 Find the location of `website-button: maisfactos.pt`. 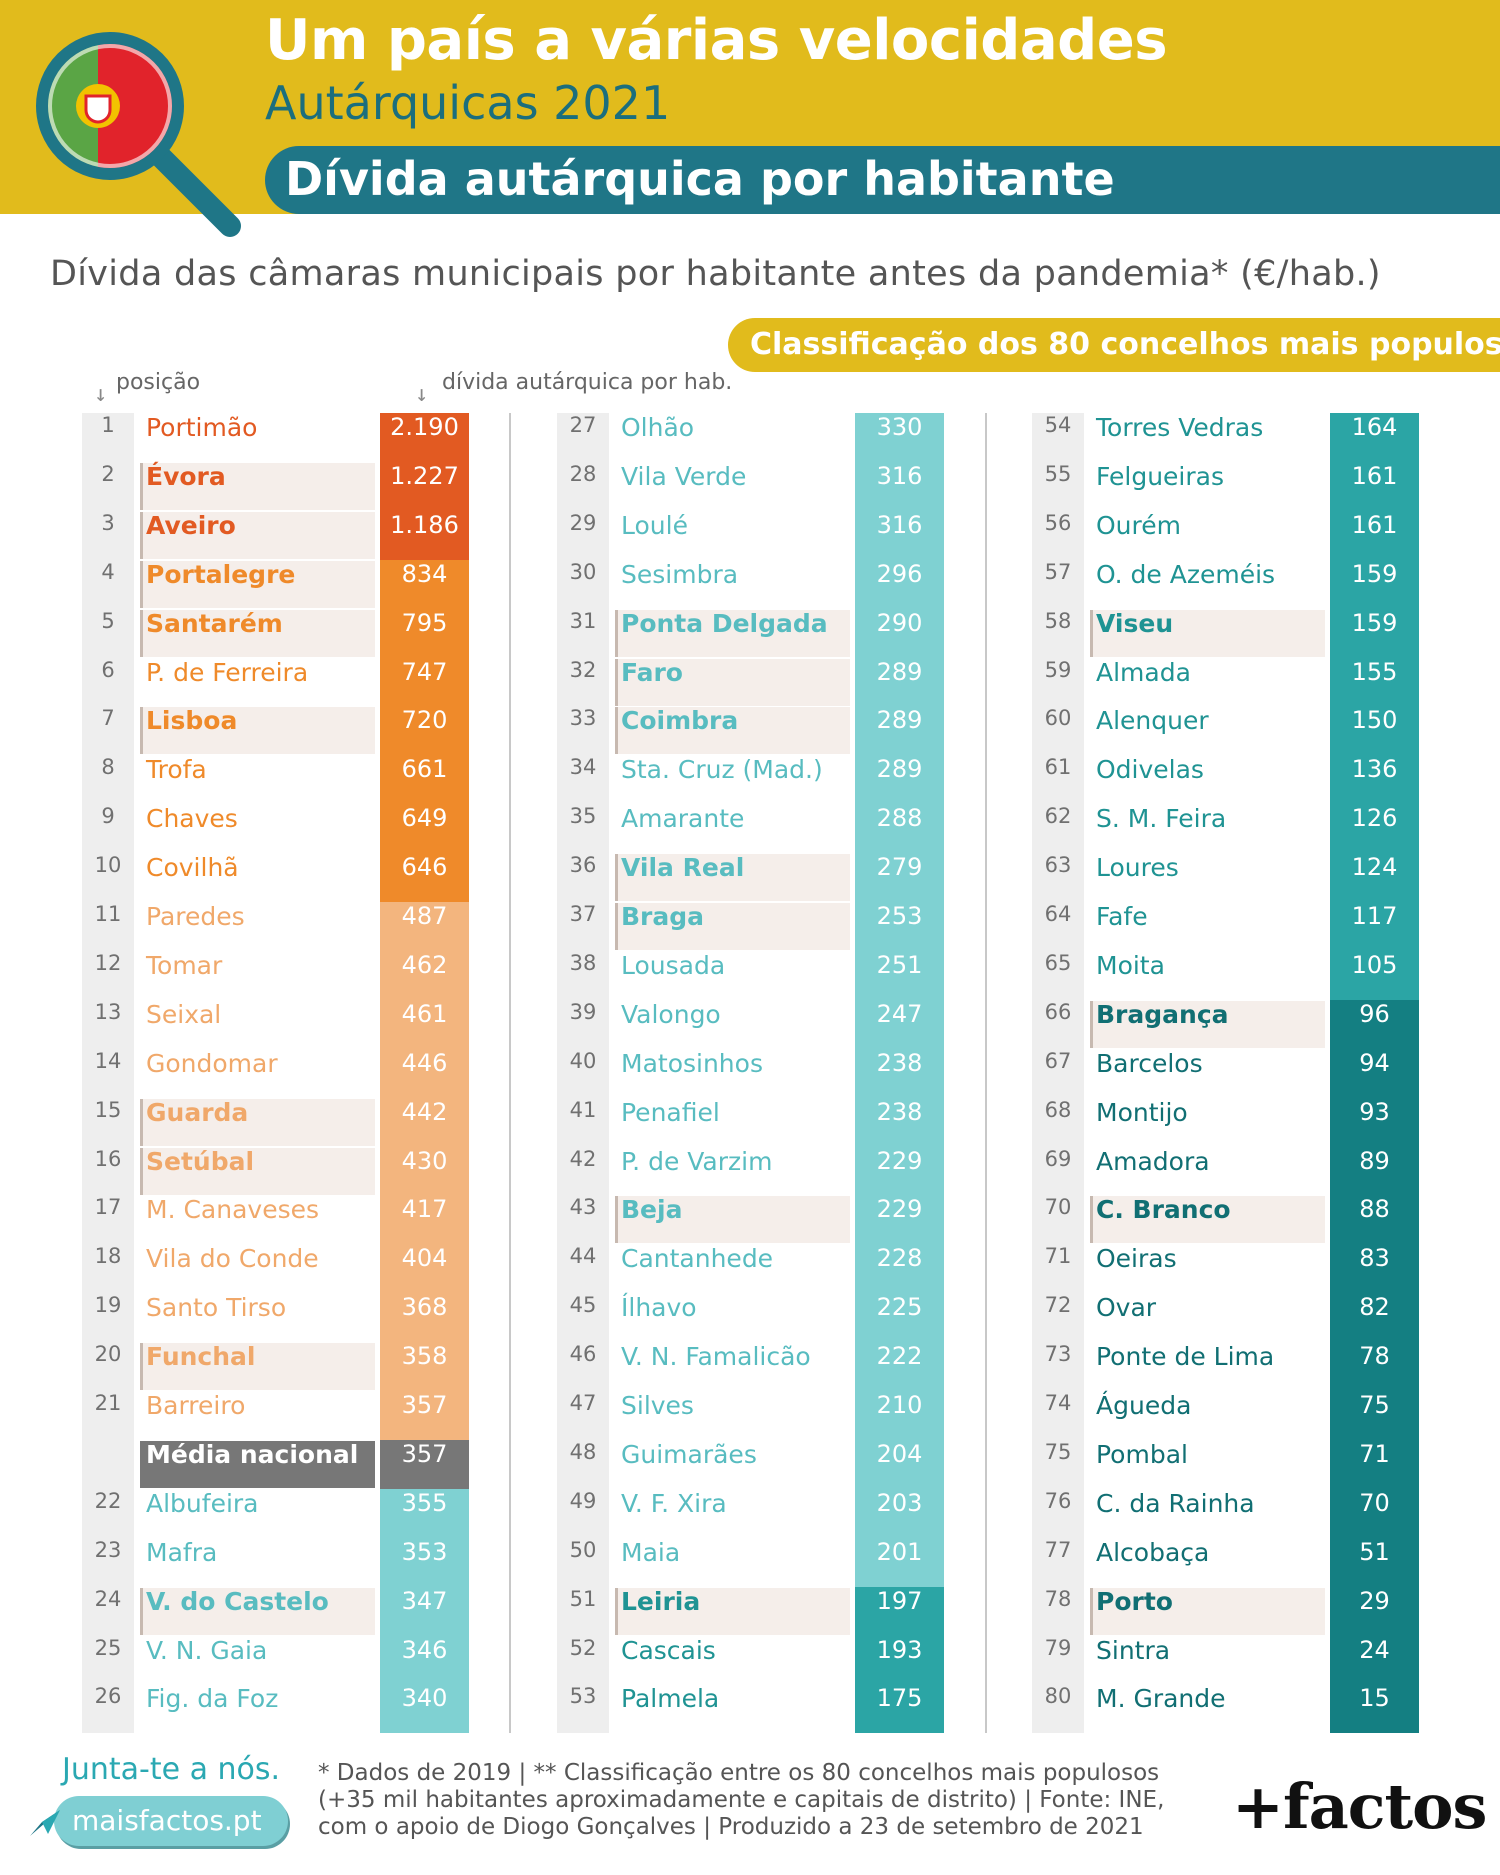

website-button: maisfactos.pt is located at coordinates (171, 1821).